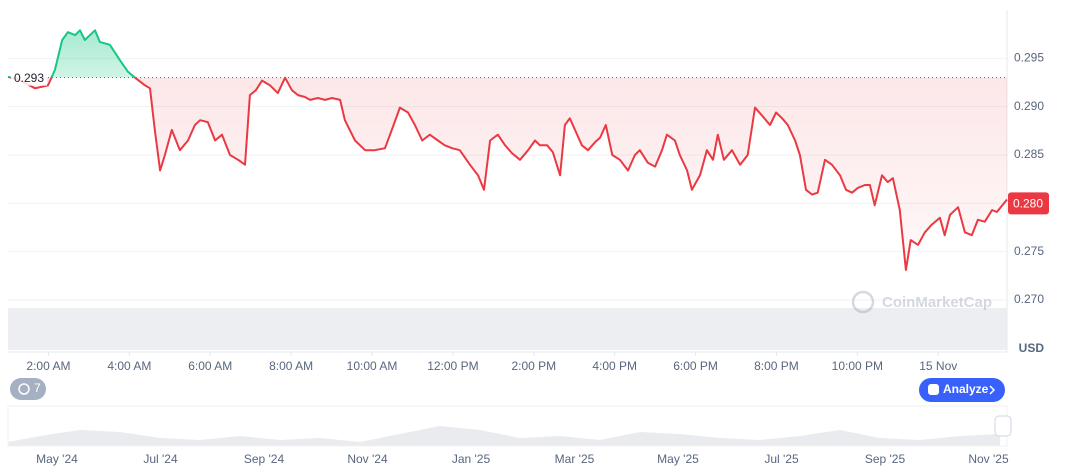  I want to click on analyze-bg, so click(962, 390).